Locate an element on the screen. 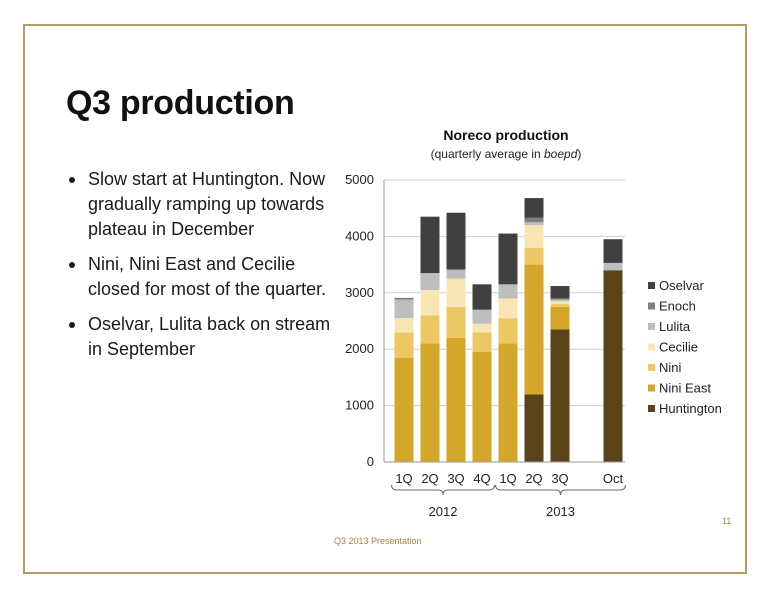 The width and height of the screenshot is (774, 600). legend-label: Oselvar is located at coordinates (681, 285).